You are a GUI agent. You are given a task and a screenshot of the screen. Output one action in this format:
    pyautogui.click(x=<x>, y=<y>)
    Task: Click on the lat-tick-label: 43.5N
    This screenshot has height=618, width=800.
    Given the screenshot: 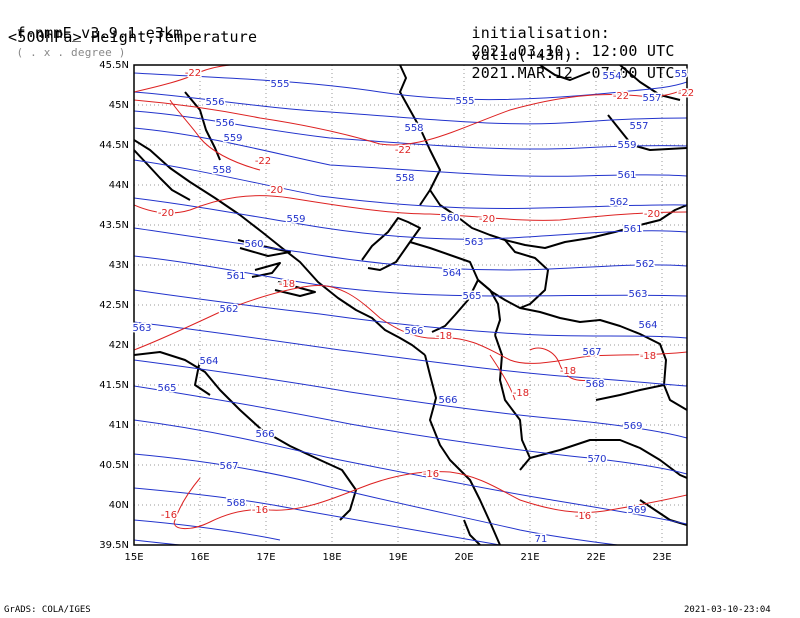 What is the action you would take?
    pyautogui.click(x=114, y=225)
    